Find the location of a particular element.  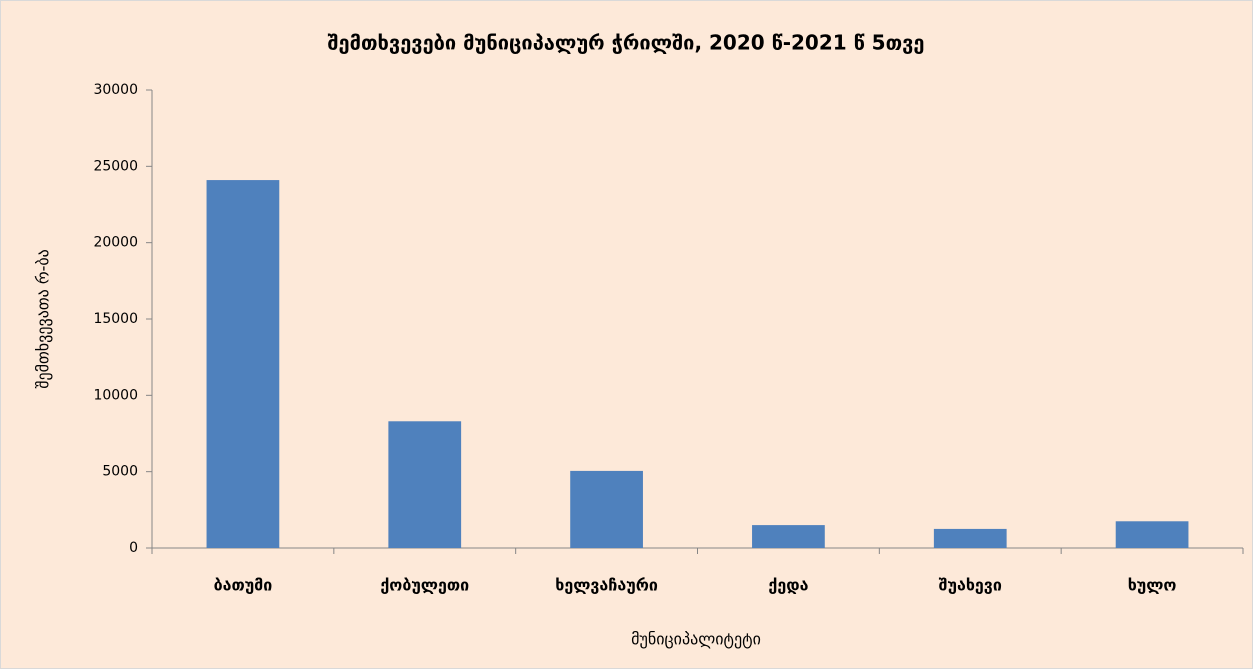

y-axis-label: შემთხვევათა რ-ბა is located at coordinates (43, 319).